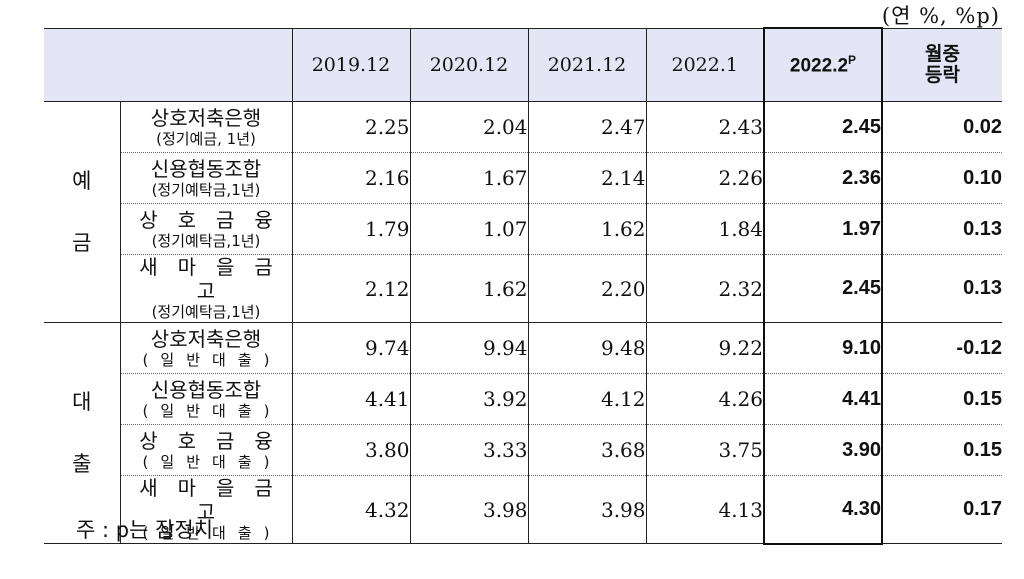 The width and height of the screenshot is (1024, 579). I want to click on rate-cell: 9.48, so click(586, 348).